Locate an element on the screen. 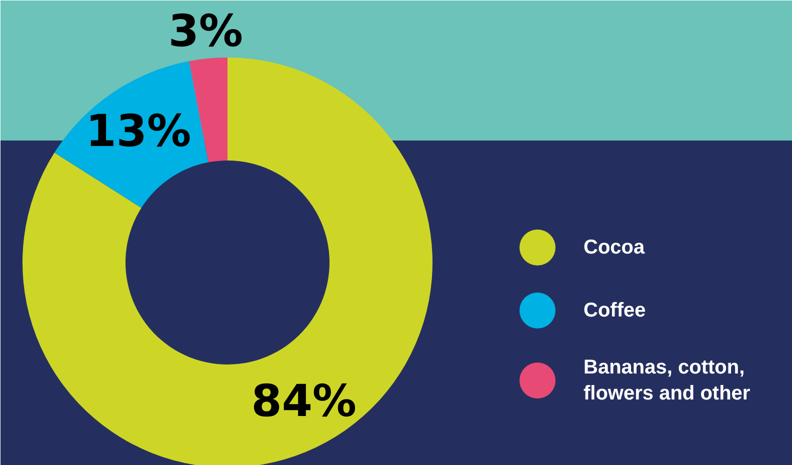 The height and width of the screenshot is (465, 792). data-label: 3% is located at coordinates (206, 32).